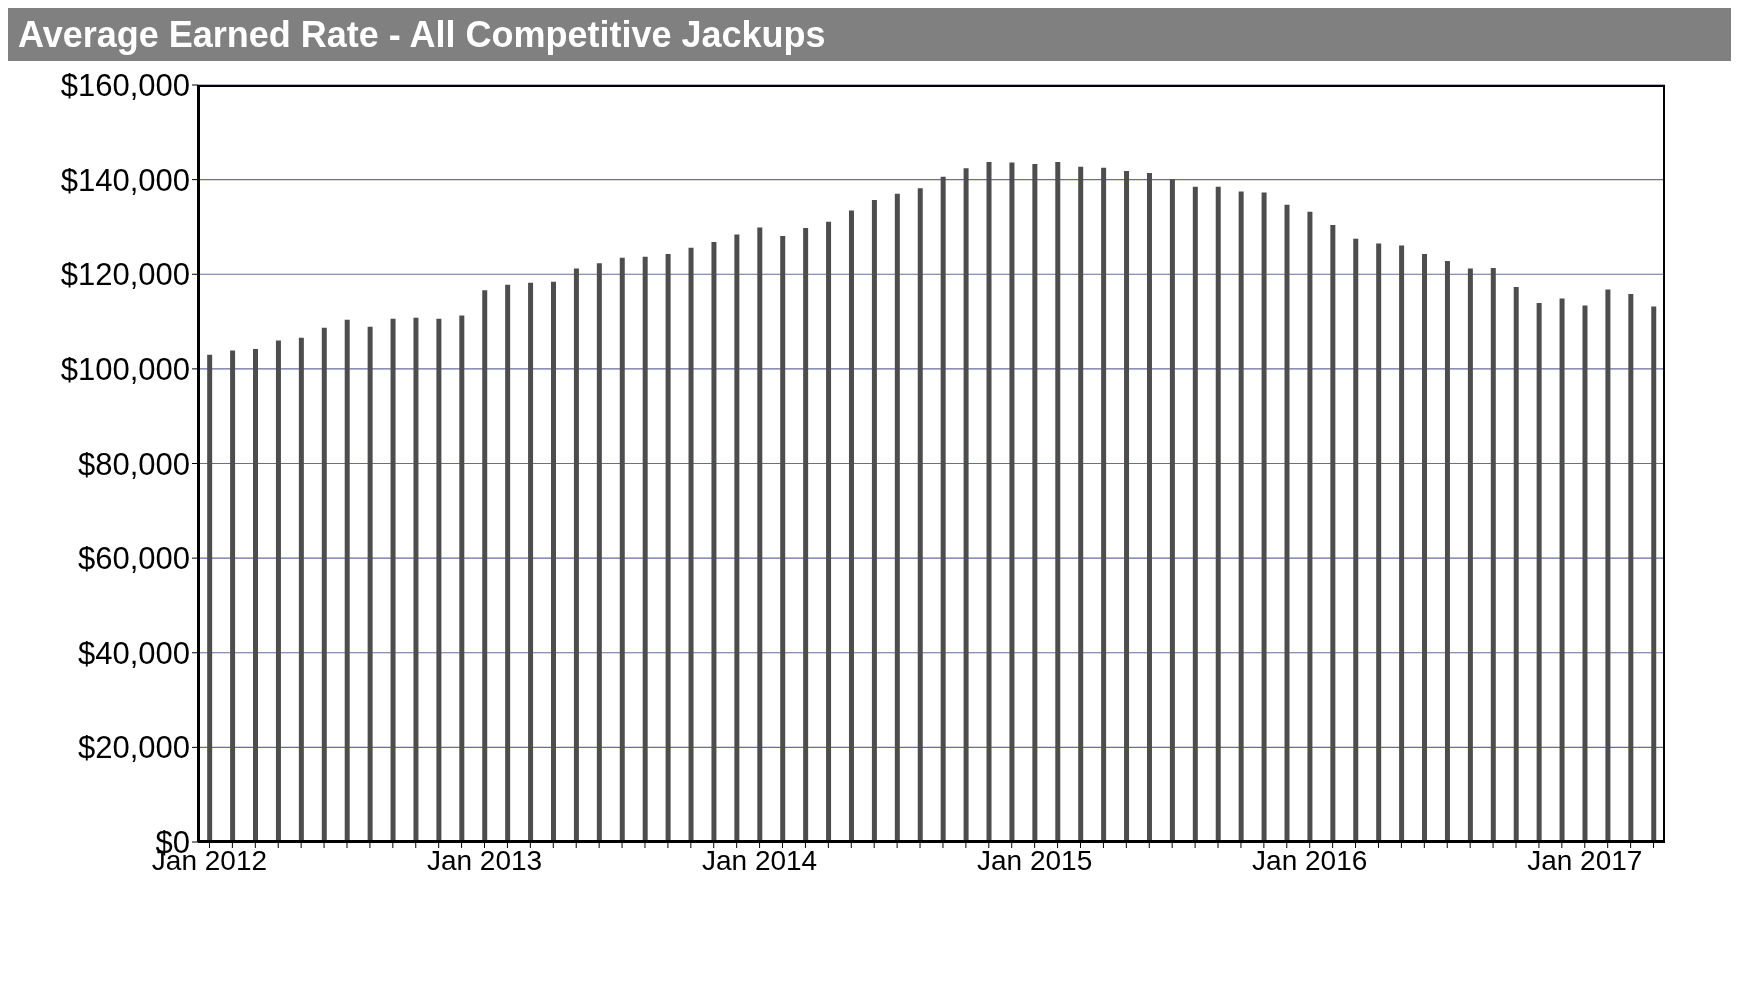  I want to click on x-tick-label: Jan 2013, so click(484, 860).